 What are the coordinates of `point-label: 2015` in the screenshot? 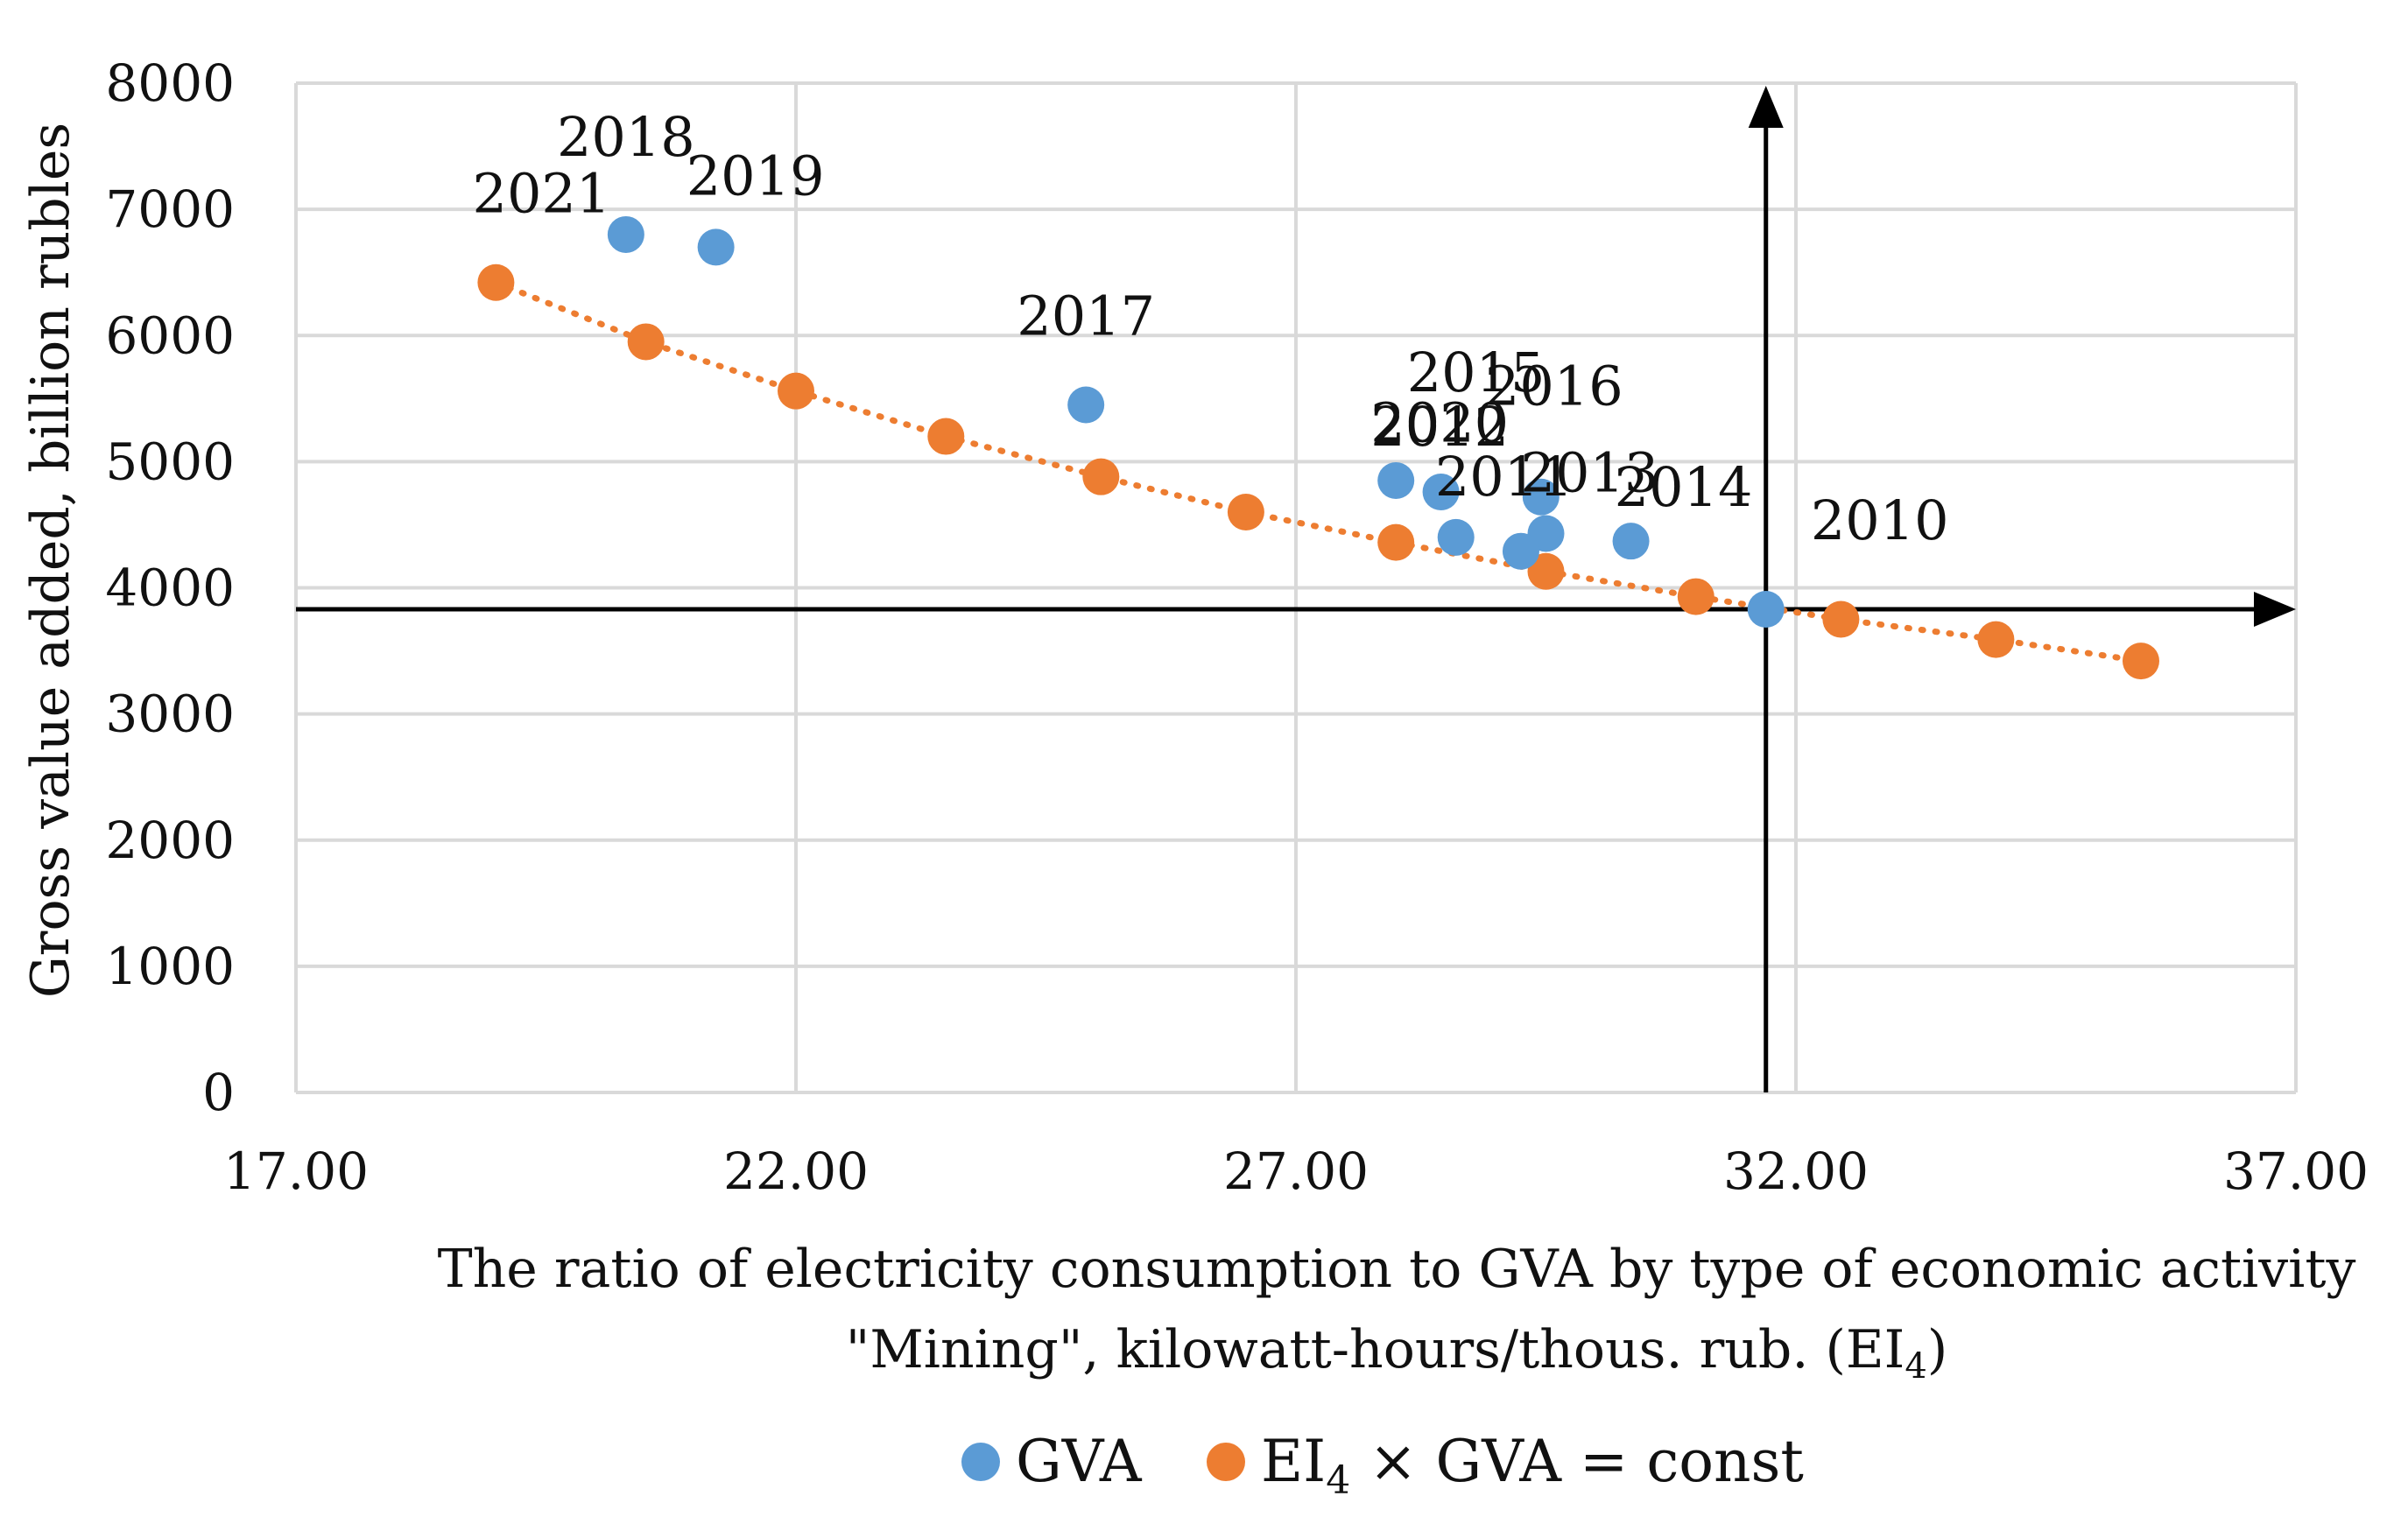 It's located at (1476, 372).